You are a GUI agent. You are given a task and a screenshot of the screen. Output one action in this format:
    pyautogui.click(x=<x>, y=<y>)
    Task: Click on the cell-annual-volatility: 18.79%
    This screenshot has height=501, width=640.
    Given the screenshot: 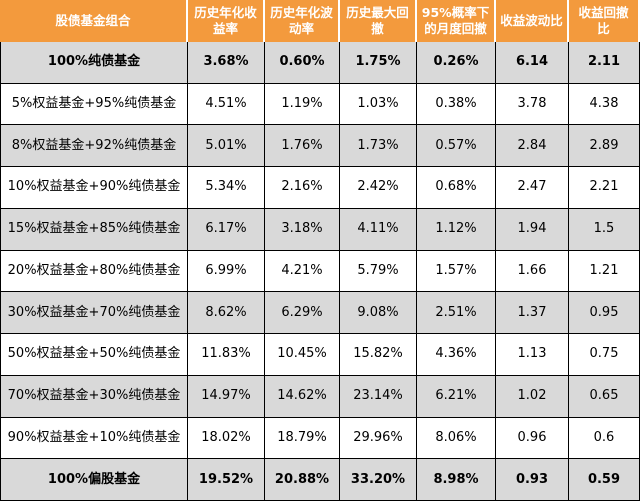 What is the action you would take?
    pyautogui.click(x=302, y=438)
    